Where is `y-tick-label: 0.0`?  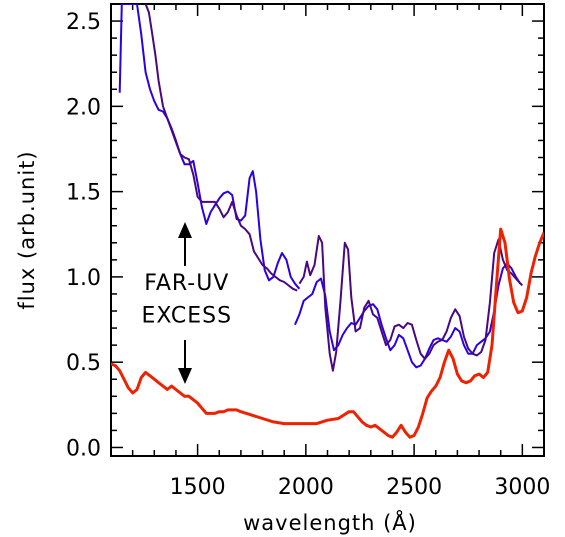 y-tick-label: 0.0 is located at coordinates (83, 448).